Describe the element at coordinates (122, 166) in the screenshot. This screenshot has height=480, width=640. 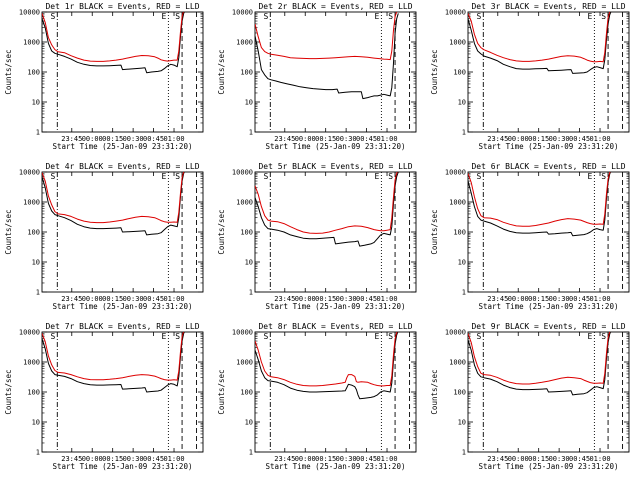
I see `chart-title: Det 4r BLACK = Events, RED = LLD` at that location.